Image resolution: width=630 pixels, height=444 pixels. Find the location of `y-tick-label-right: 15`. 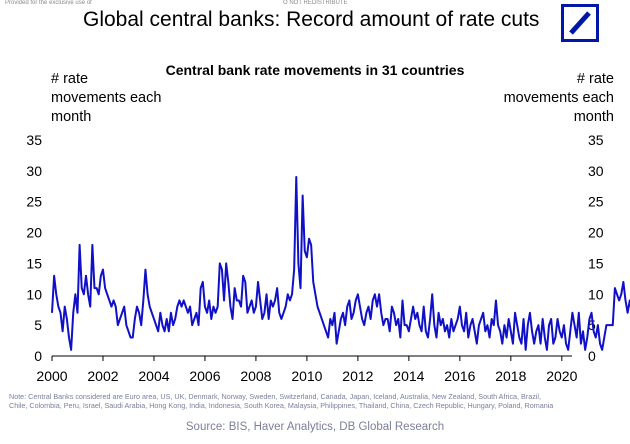

y-tick-label-right: 15 is located at coordinates (596, 263).